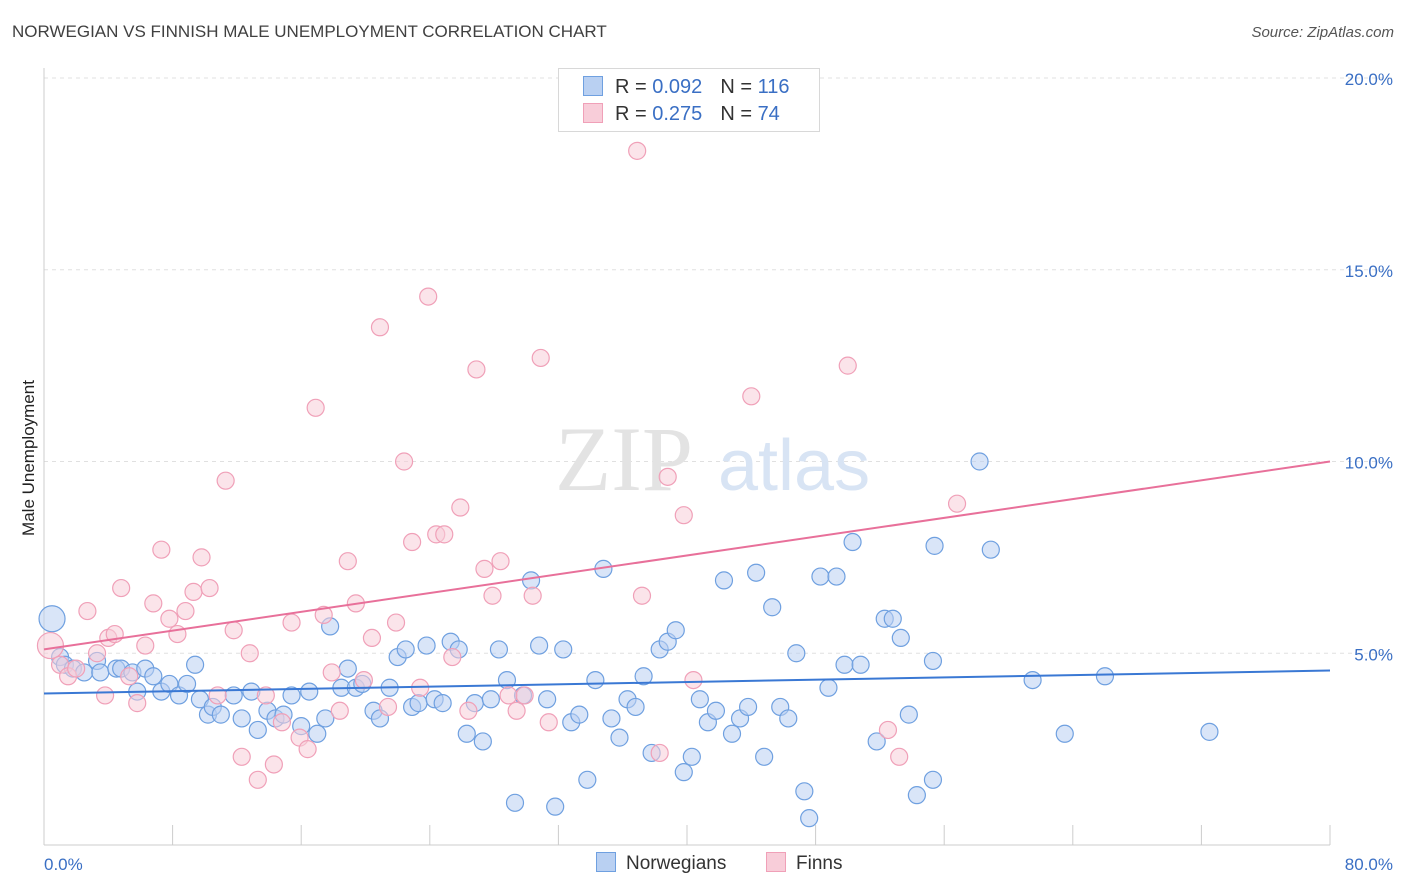 The height and width of the screenshot is (892, 1406). Describe the element at coordinates (773, 87) in the screenshot. I see `n-value-norwegians: 116` at that location.